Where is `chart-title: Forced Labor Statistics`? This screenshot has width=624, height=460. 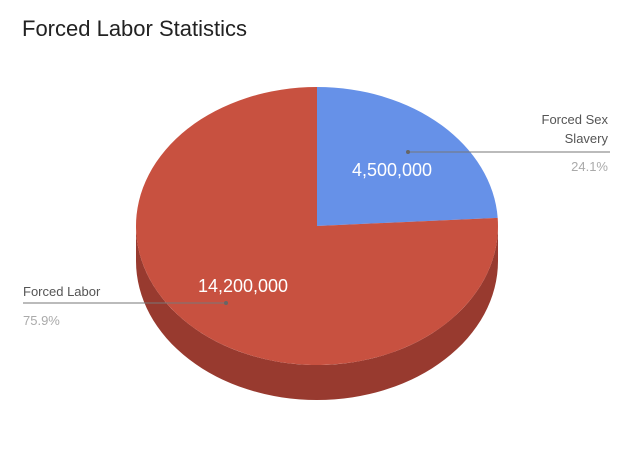
chart-title: Forced Labor Statistics is located at coordinates (134, 28).